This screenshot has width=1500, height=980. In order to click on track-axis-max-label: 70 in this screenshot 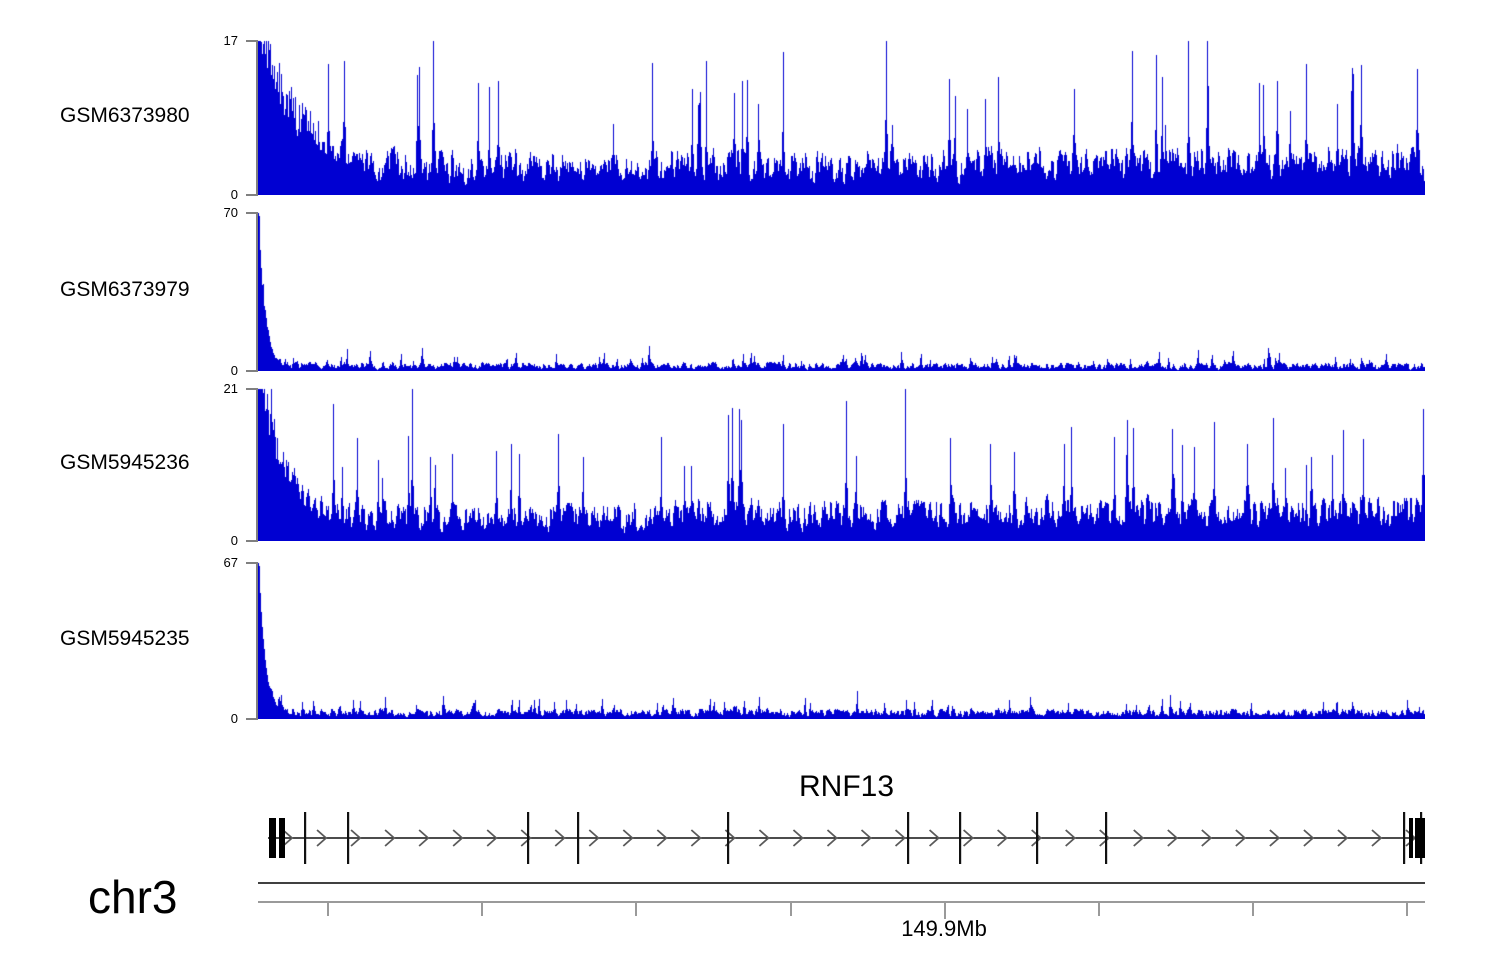, I will do `click(230, 212)`.